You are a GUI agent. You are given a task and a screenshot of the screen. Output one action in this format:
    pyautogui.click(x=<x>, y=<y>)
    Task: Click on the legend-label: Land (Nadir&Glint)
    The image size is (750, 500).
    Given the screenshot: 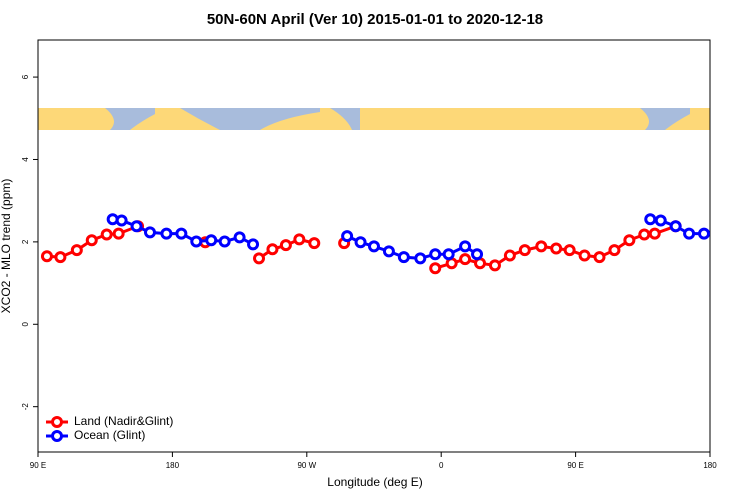 What is the action you would take?
    pyautogui.click(x=123, y=421)
    